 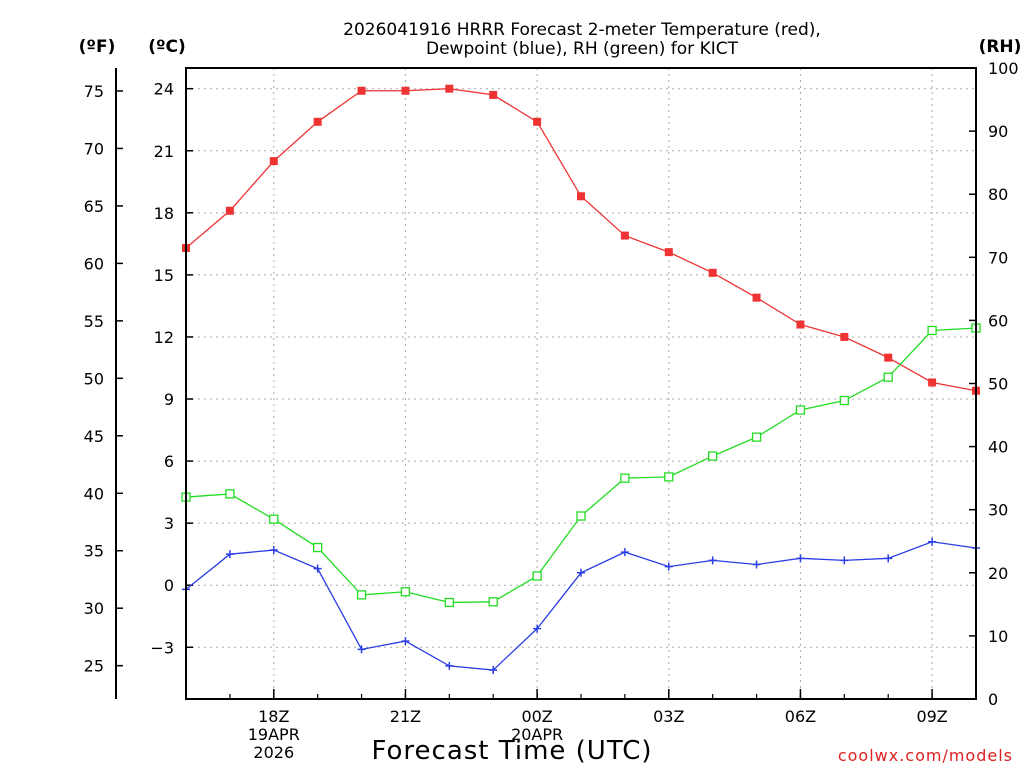 What do you see at coordinates (94, 493) in the screenshot?
I see `fahrenheit-tick-label: 40` at bounding box center [94, 493].